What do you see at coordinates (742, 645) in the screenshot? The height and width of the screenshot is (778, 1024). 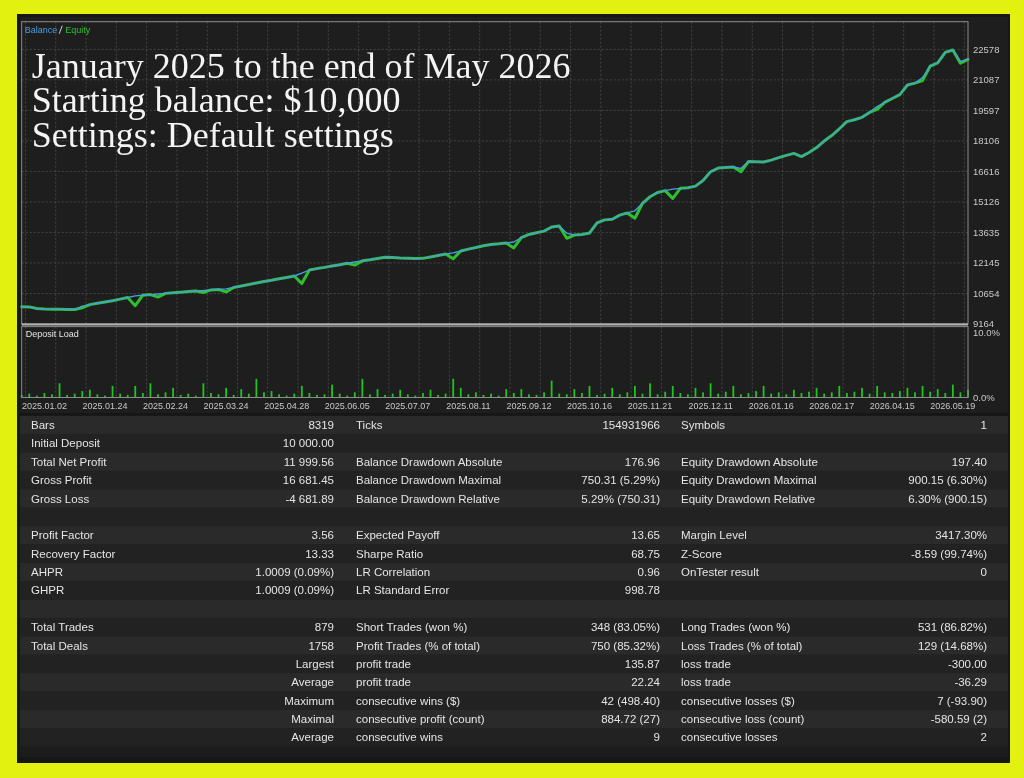 I see `text: Loss Trades (% of total)` at bounding box center [742, 645].